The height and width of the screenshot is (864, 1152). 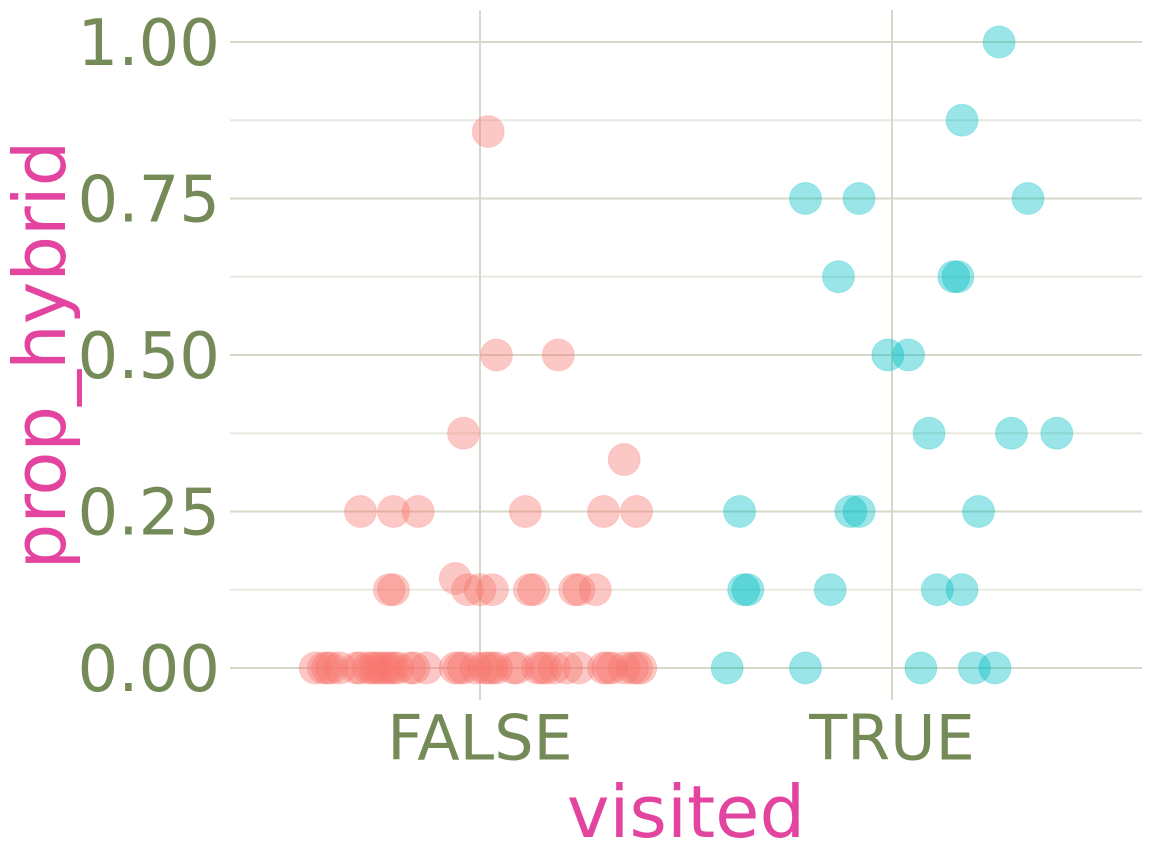 What do you see at coordinates (891, 738) in the screenshot?
I see `x-tick-label: TRUE` at bounding box center [891, 738].